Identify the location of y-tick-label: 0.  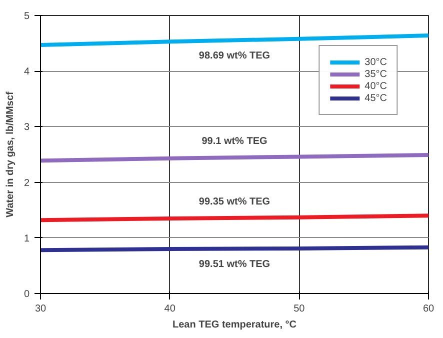
(27, 294).